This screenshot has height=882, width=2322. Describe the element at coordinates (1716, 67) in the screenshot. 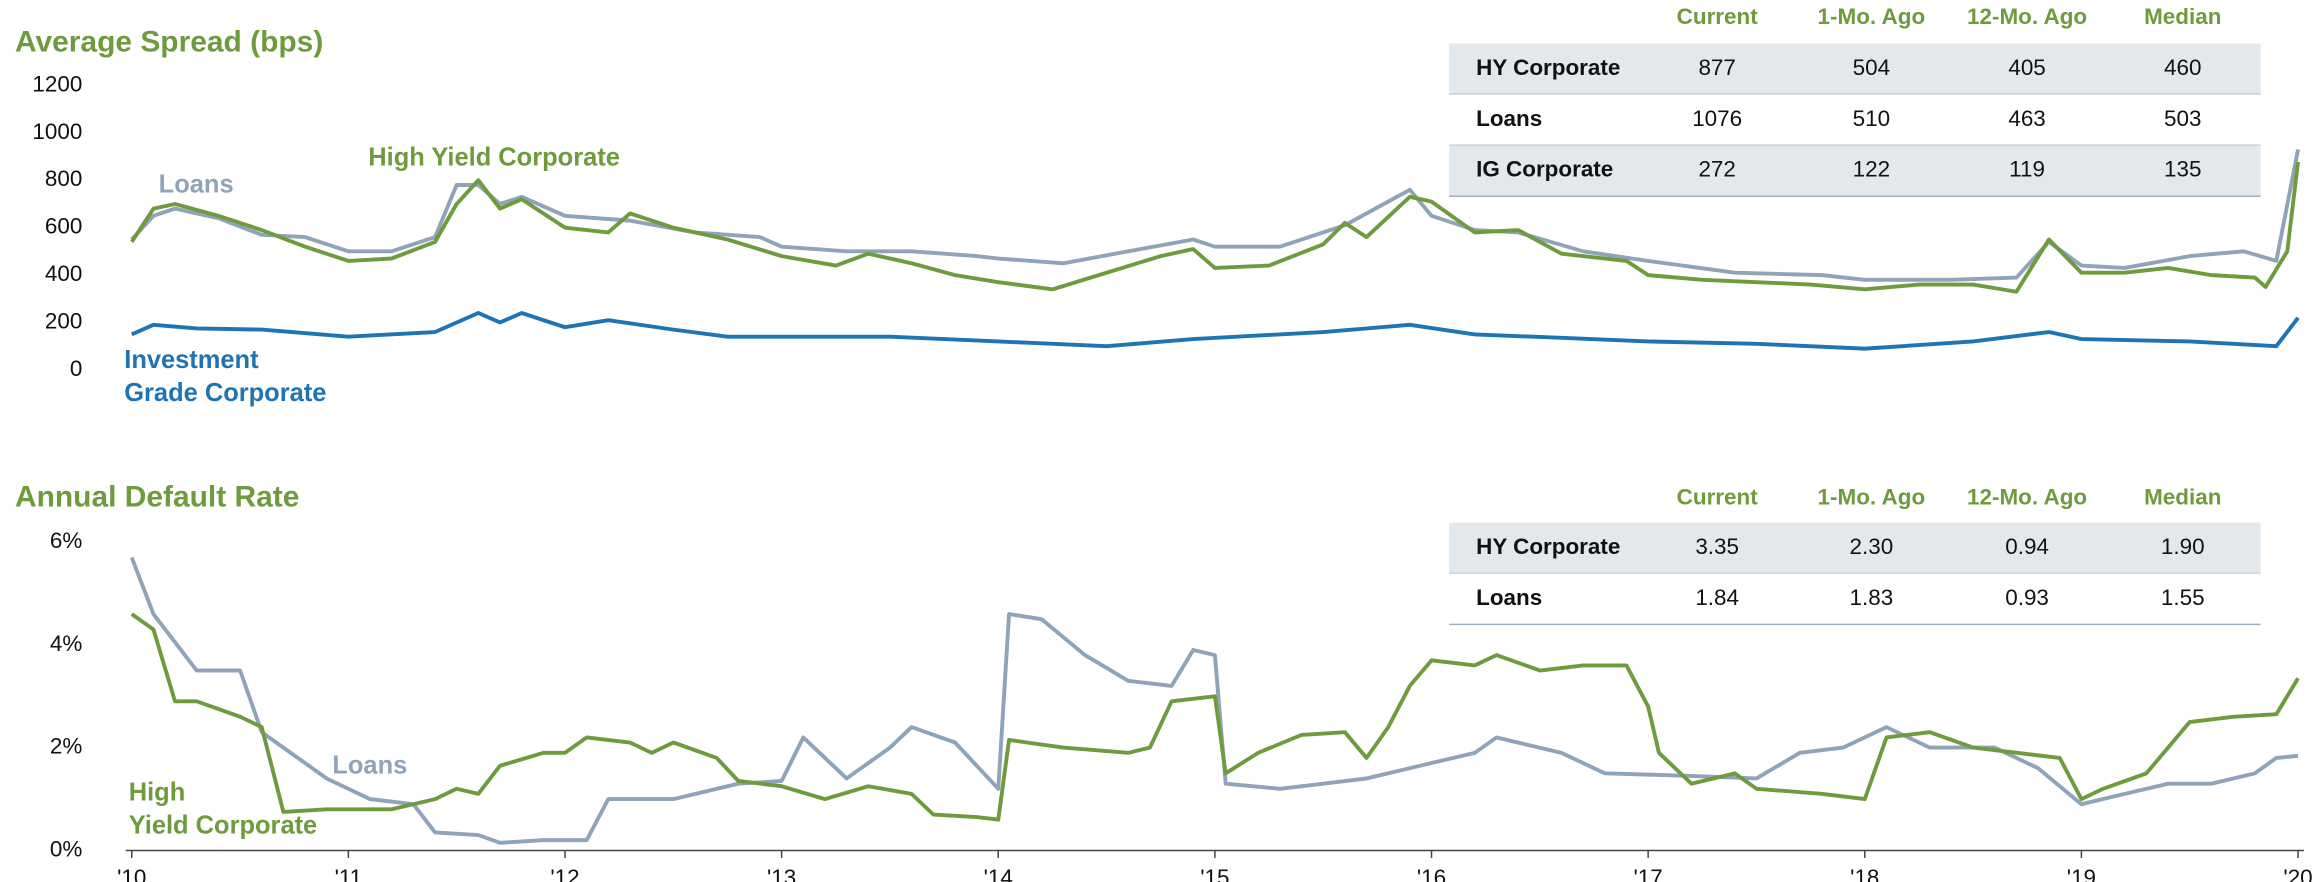

I see `table-cell: 877` at that location.